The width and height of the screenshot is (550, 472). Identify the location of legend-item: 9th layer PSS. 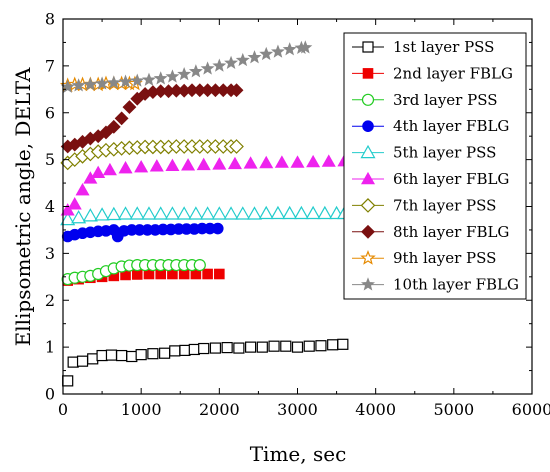
(424, 258).